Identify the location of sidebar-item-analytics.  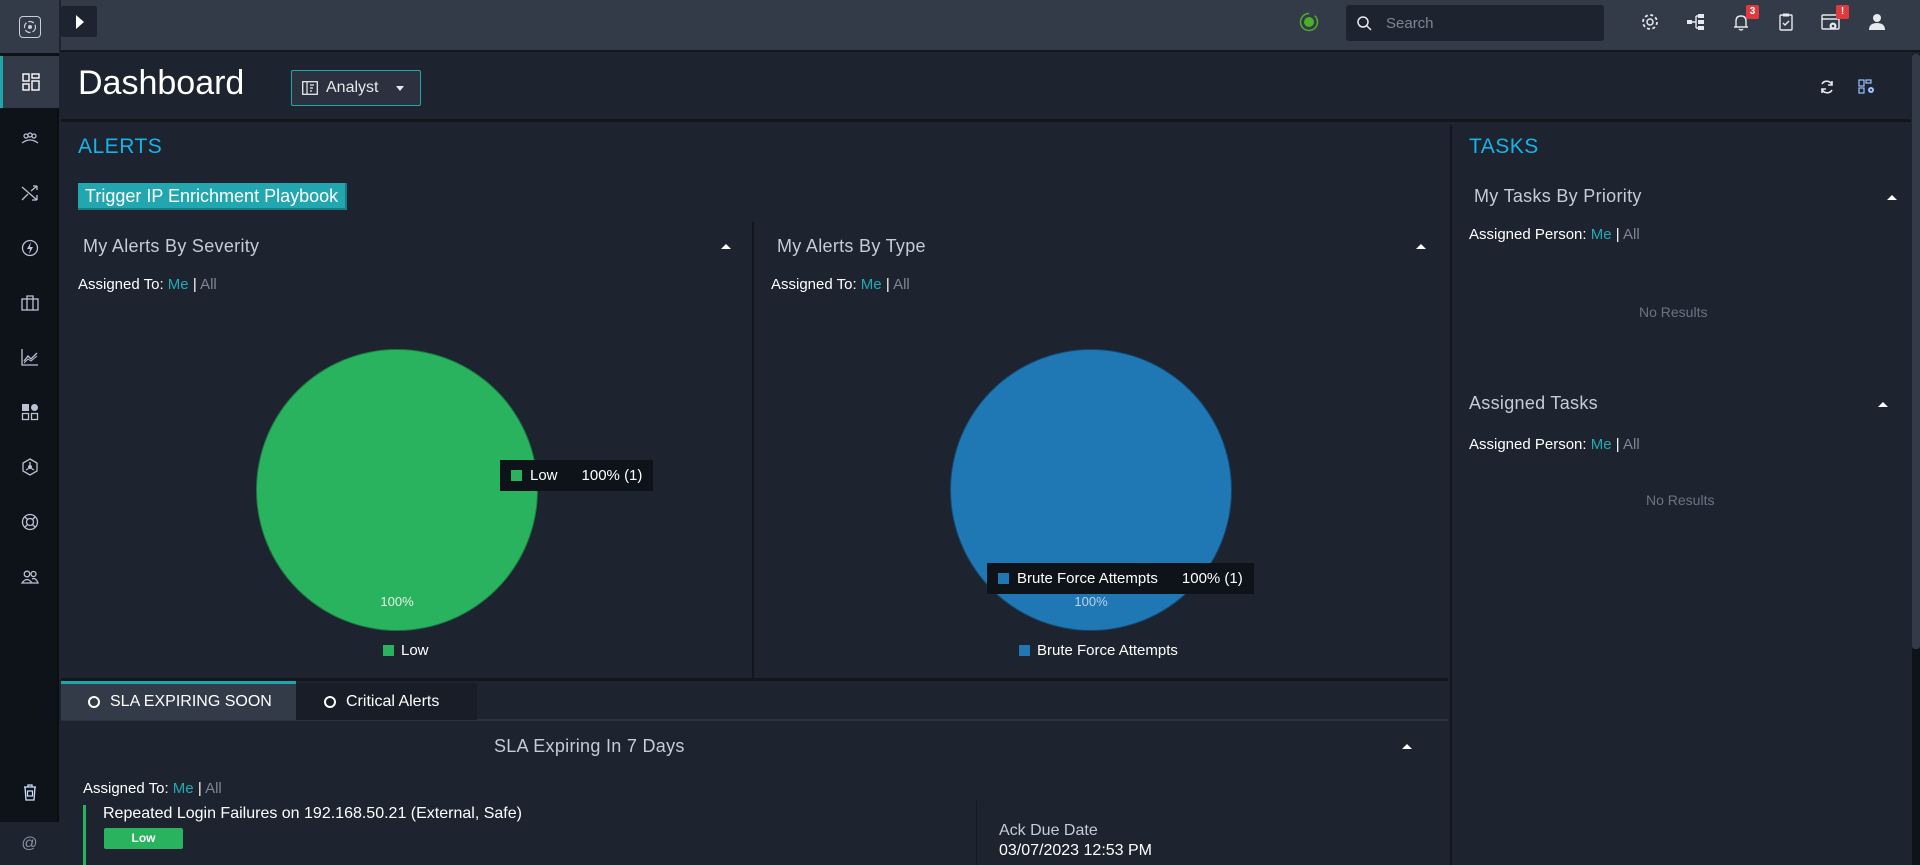
(29, 357).